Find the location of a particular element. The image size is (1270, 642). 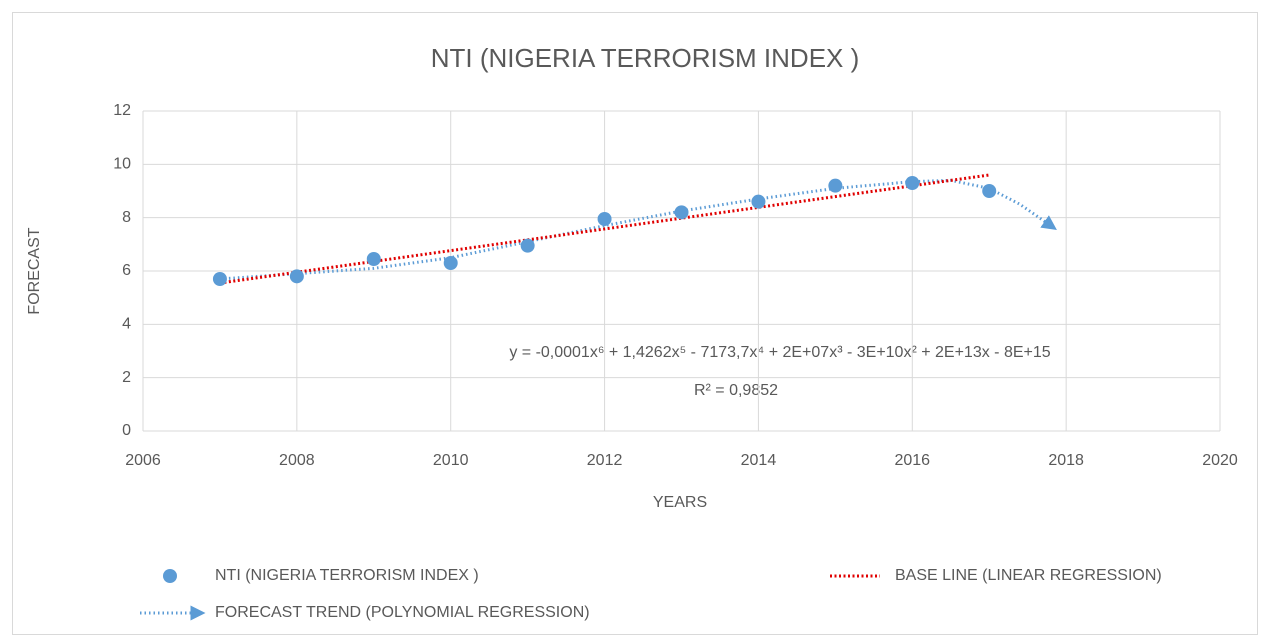

x-tick-label: 2014 is located at coordinates (759, 460).